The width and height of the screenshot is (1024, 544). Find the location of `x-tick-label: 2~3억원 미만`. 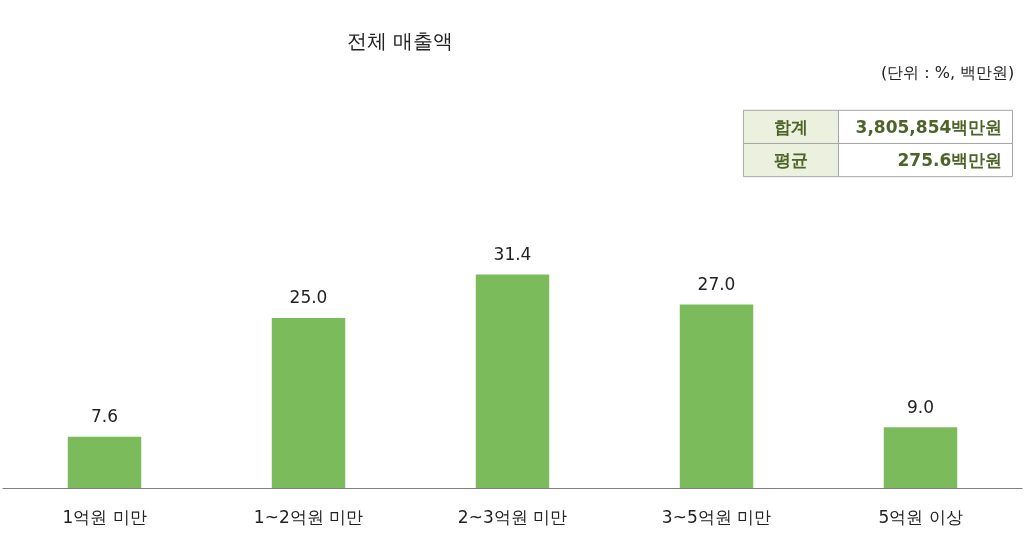

x-tick-label: 2~3억원 미만 is located at coordinates (512, 516).